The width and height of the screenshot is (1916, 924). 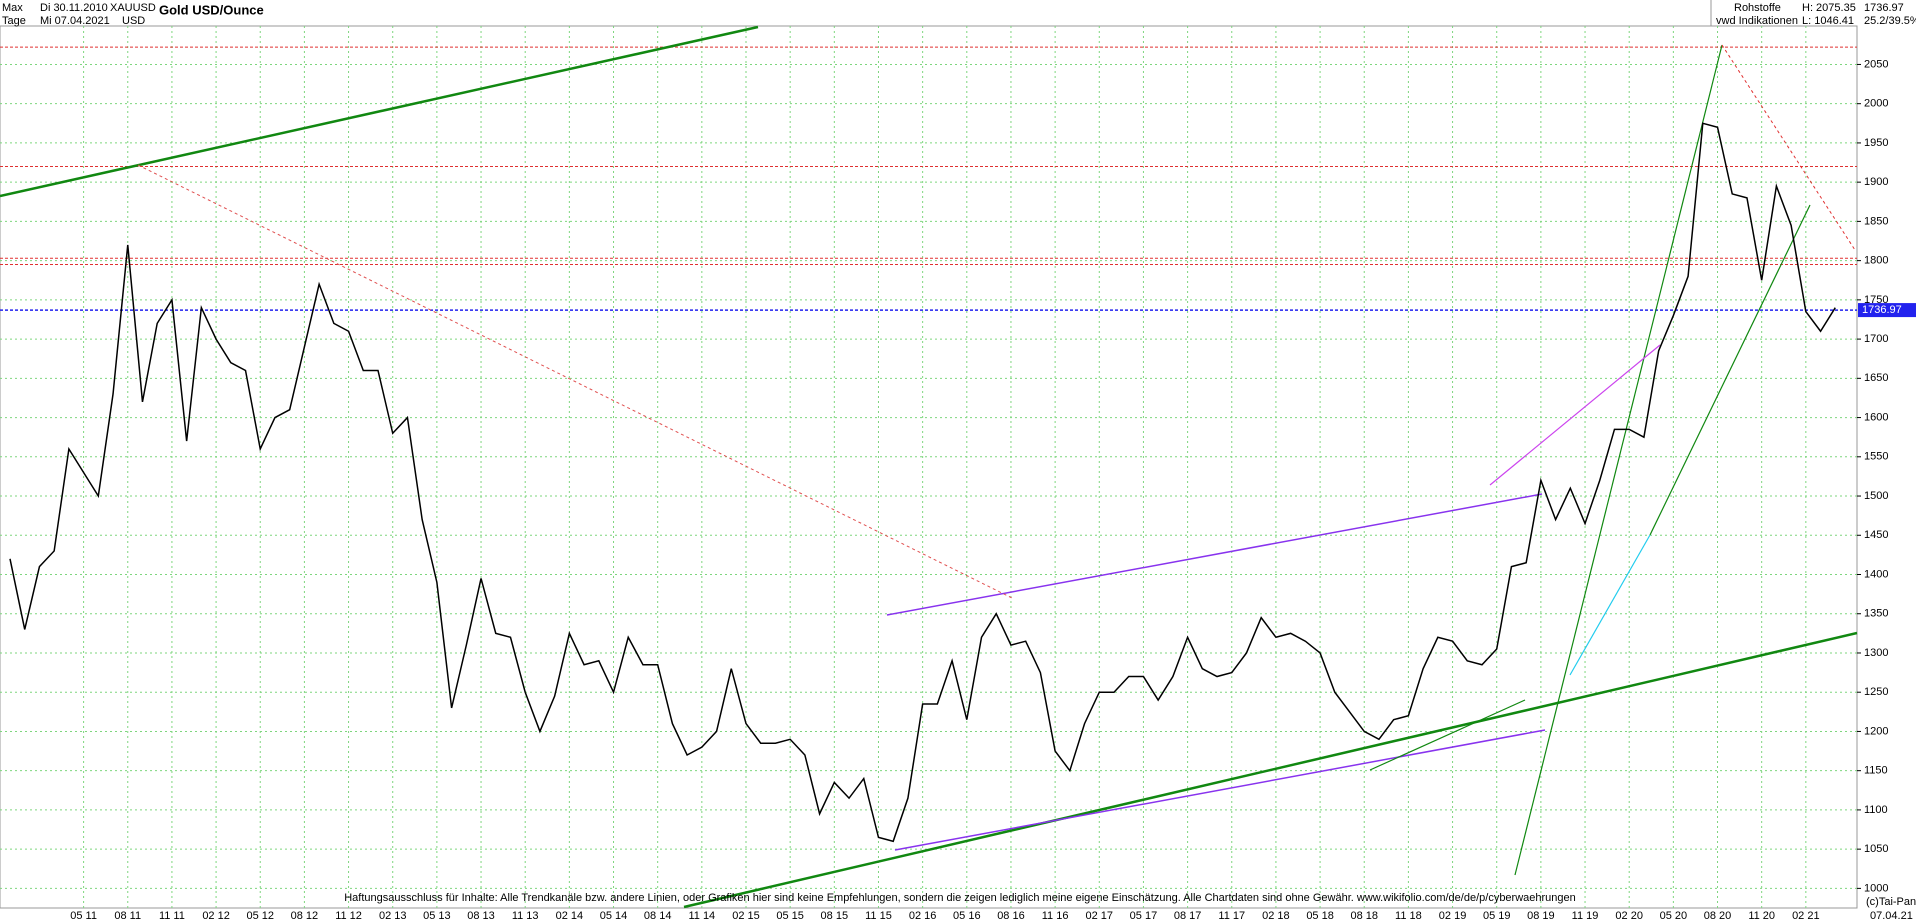 I want to click on y-tick-label: 1250, so click(x=1876, y=692).